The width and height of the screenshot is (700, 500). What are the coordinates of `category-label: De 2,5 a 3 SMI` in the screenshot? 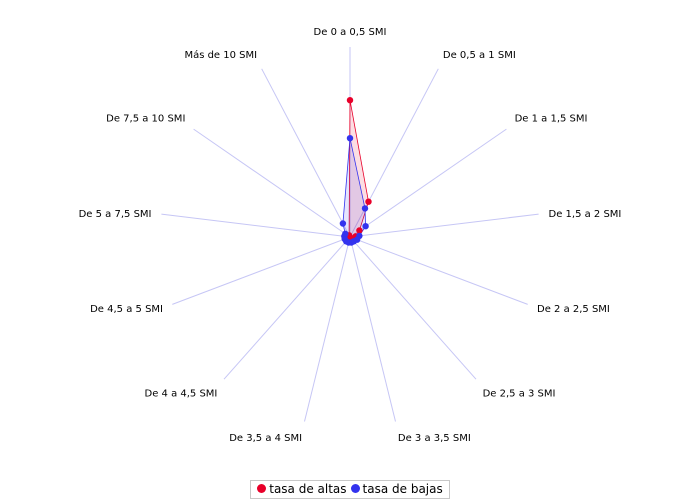 It's located at (519, 394).